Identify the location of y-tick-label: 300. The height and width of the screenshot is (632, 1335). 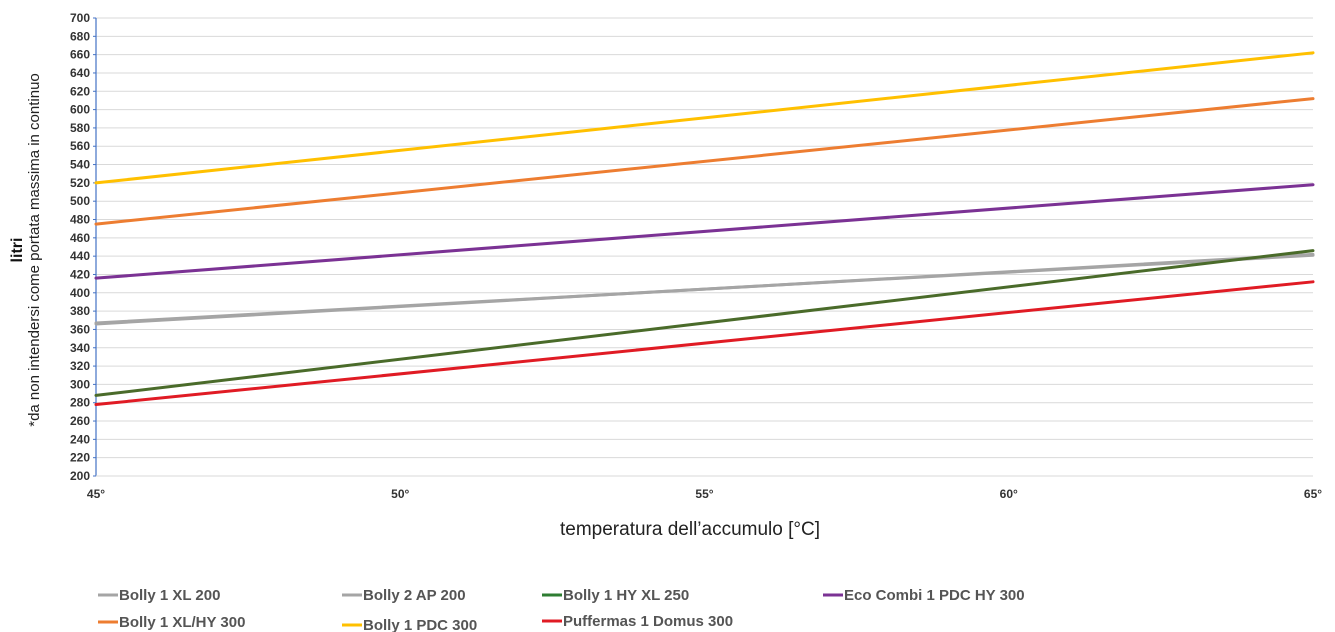
(80, 384).